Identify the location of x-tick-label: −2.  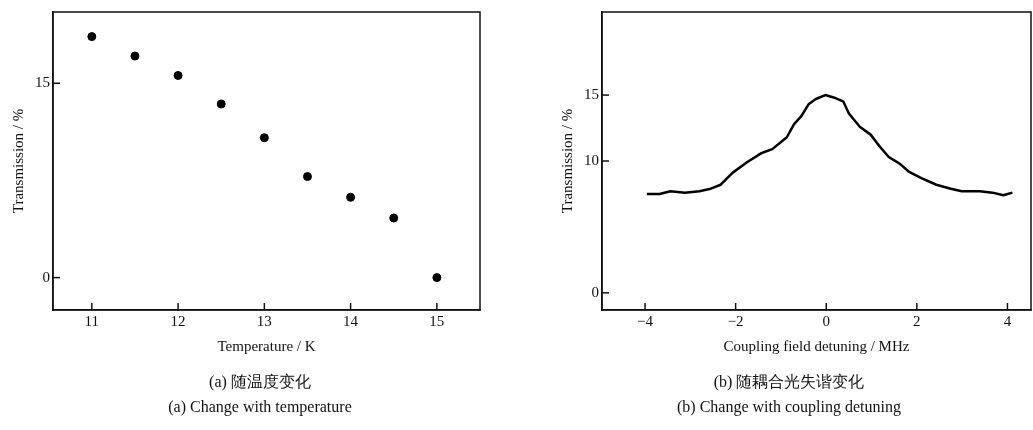
(735, 320).